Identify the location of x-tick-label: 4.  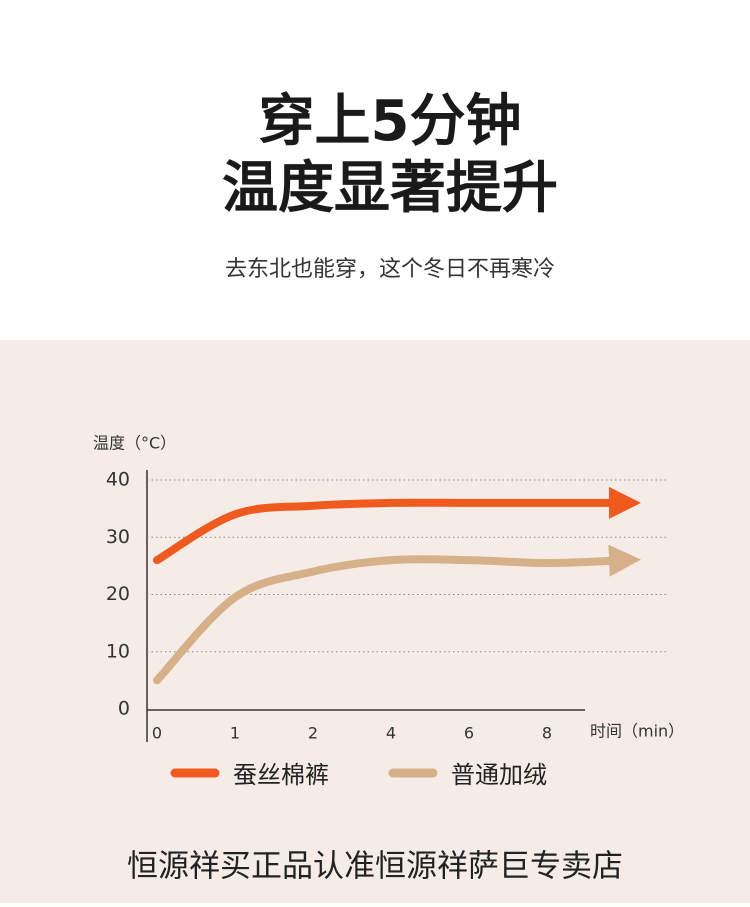
(391, 733).